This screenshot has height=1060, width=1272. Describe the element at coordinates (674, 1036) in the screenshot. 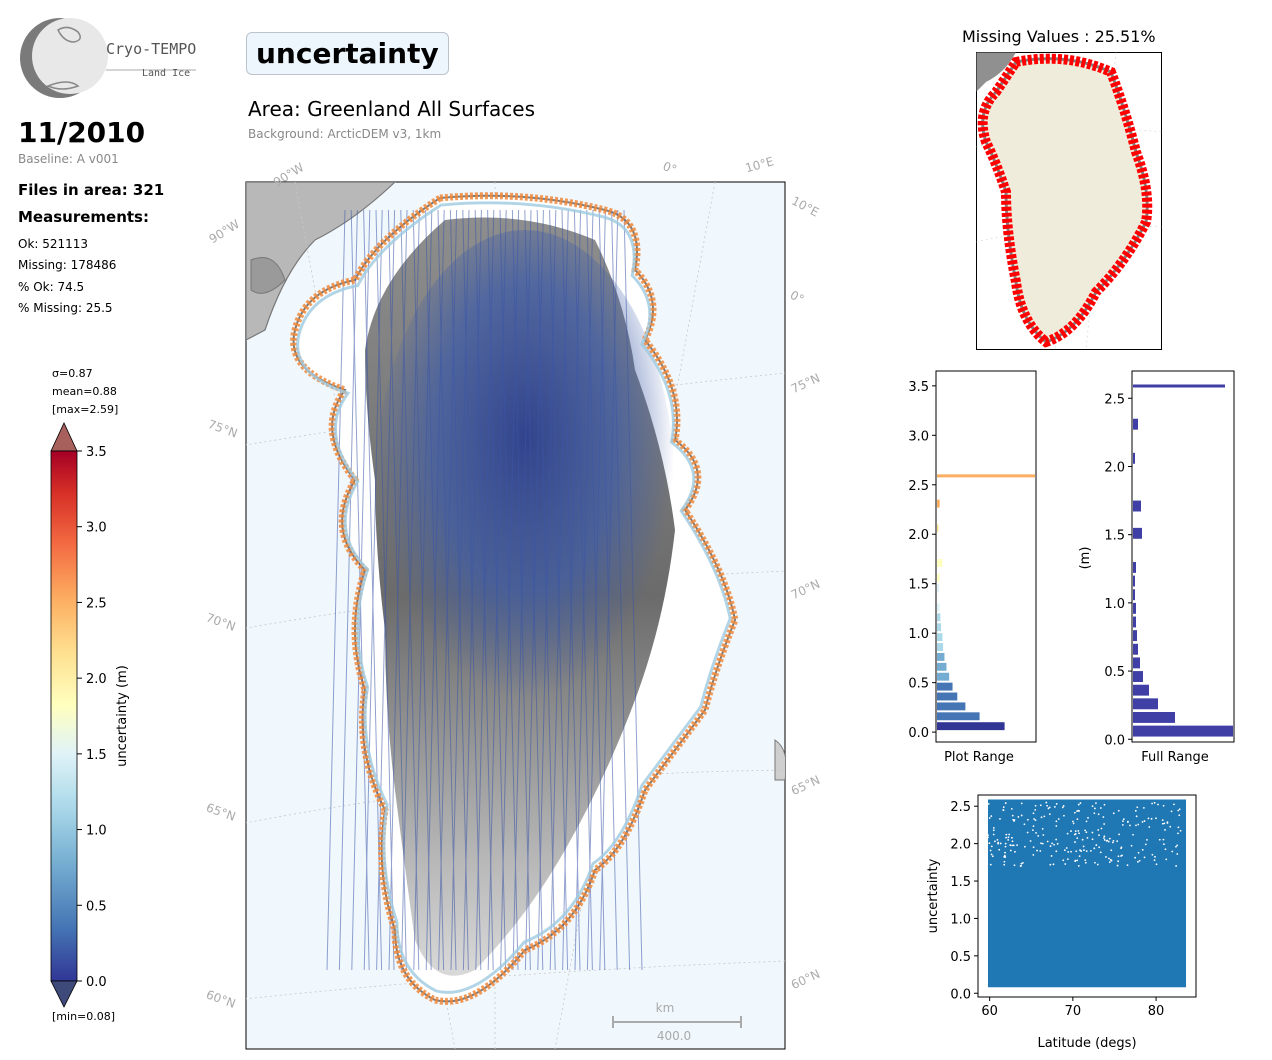

I see `scalebar-value: 400.0` at that location.